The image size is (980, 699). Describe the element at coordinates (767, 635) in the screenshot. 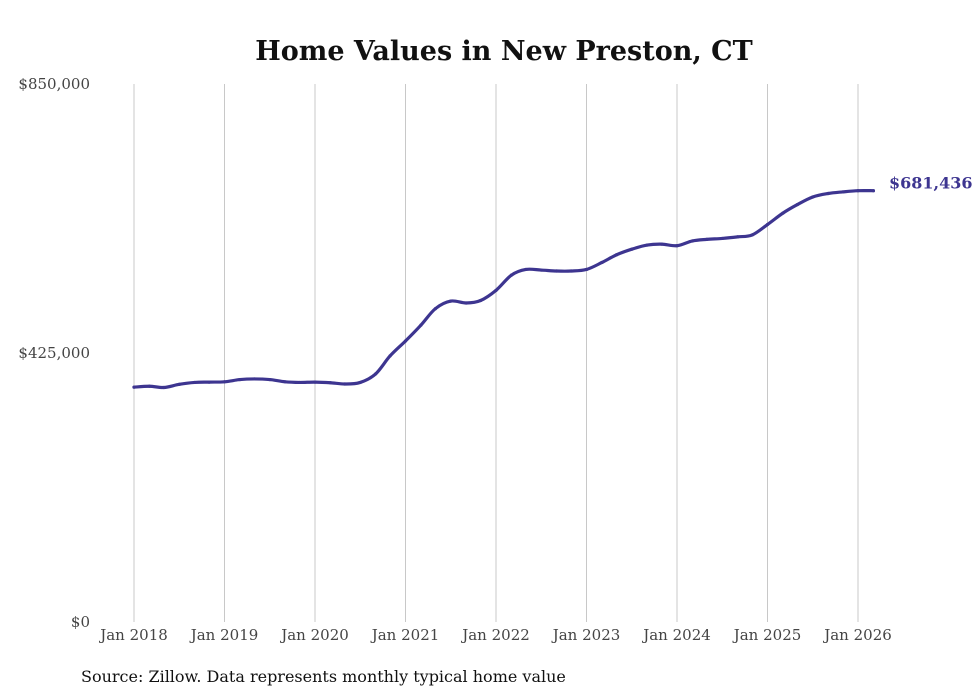

I see `x-tick-label: Jan 2025` at that location.